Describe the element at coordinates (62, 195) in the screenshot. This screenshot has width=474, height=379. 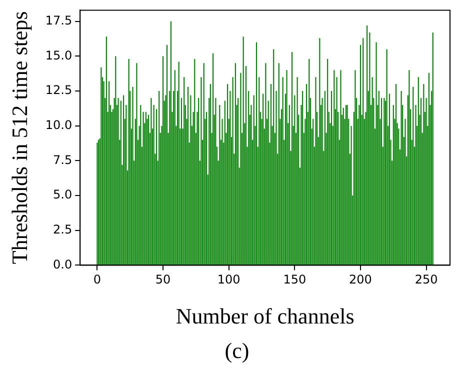
I see `y-tick-label: 5.0` at that location.